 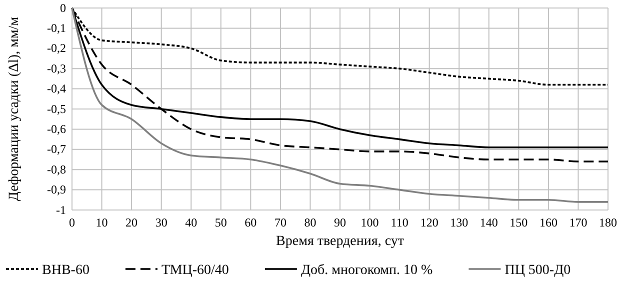 I want to click on y-tick-label: -0,6, so click(x=56, y=129).